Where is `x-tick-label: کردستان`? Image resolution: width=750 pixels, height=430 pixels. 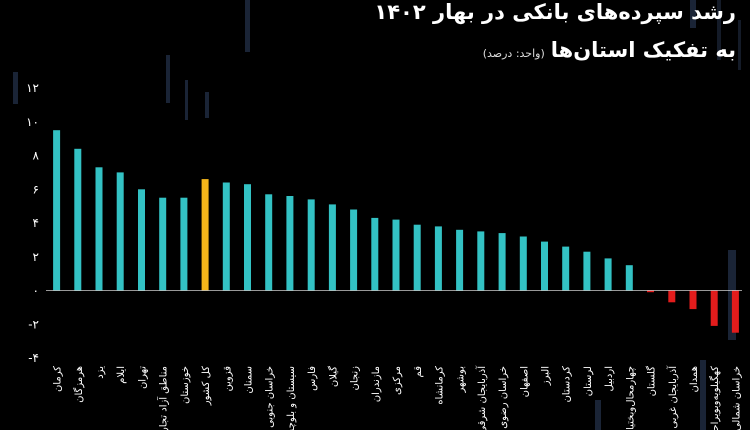
x-tick-label: کردستان is located at coordinates (567, 384).